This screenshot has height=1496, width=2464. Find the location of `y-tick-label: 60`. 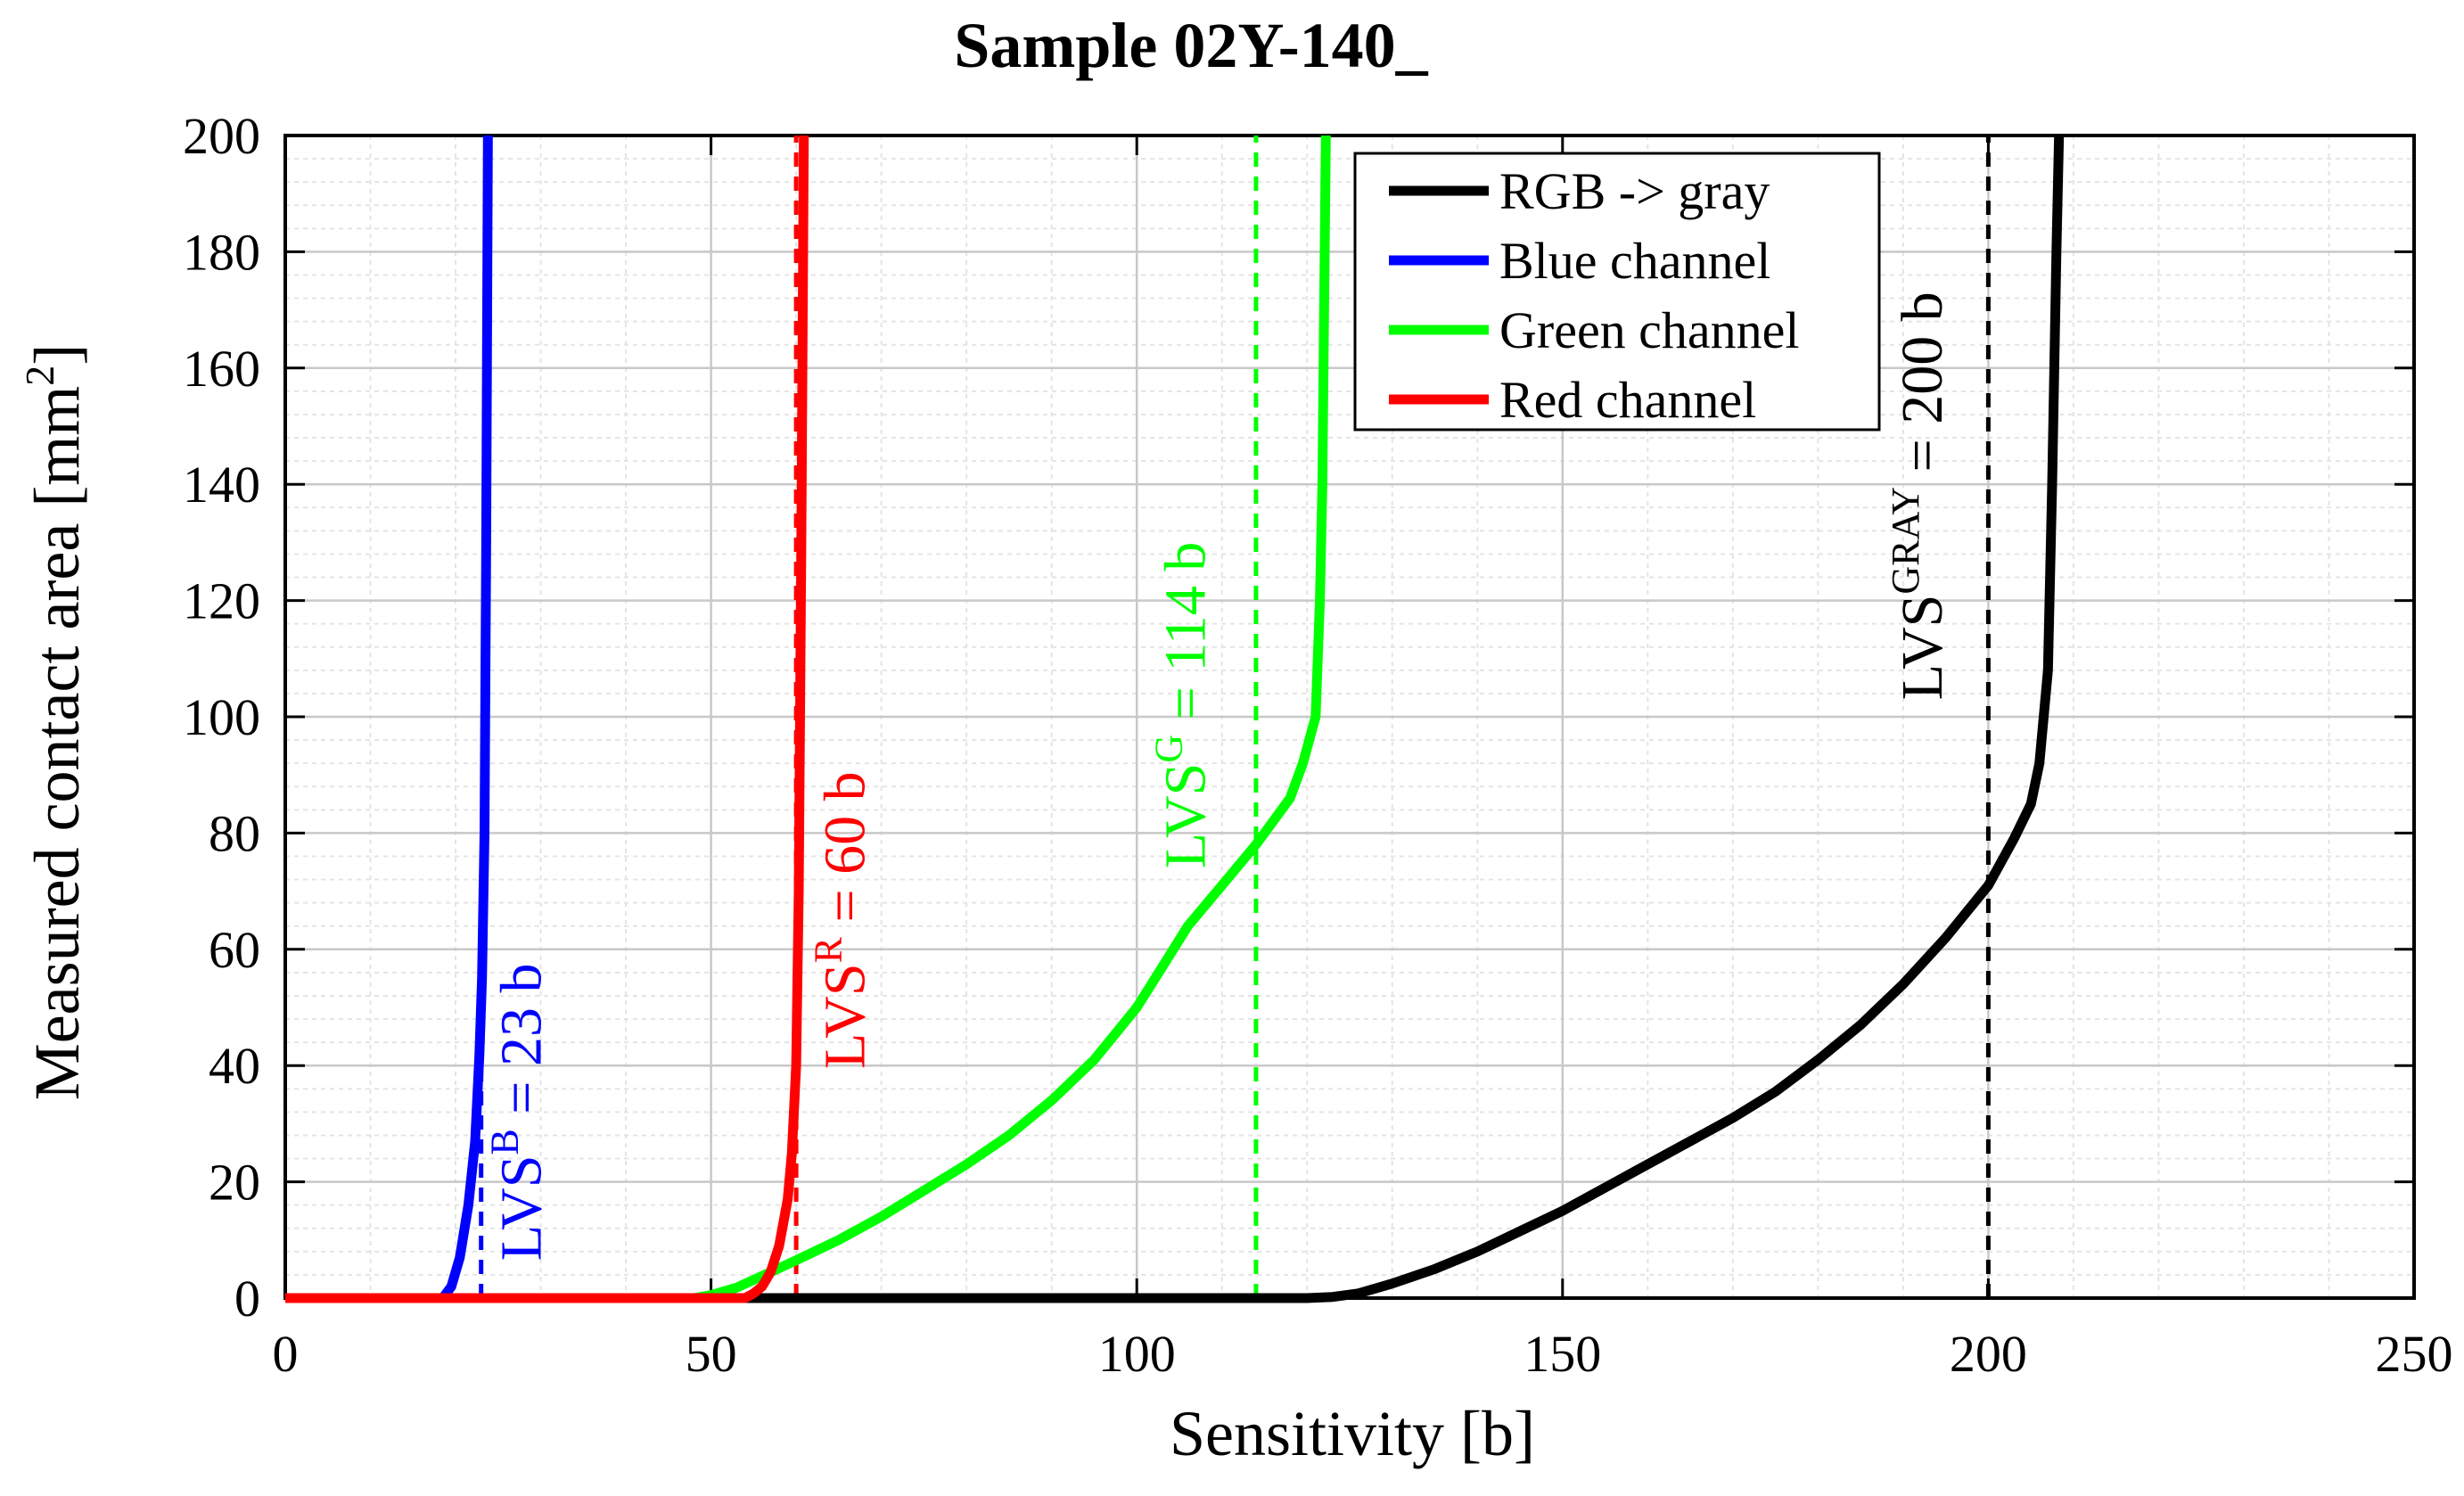

y-tick-label: 60 is located at coordinates (234, 950).